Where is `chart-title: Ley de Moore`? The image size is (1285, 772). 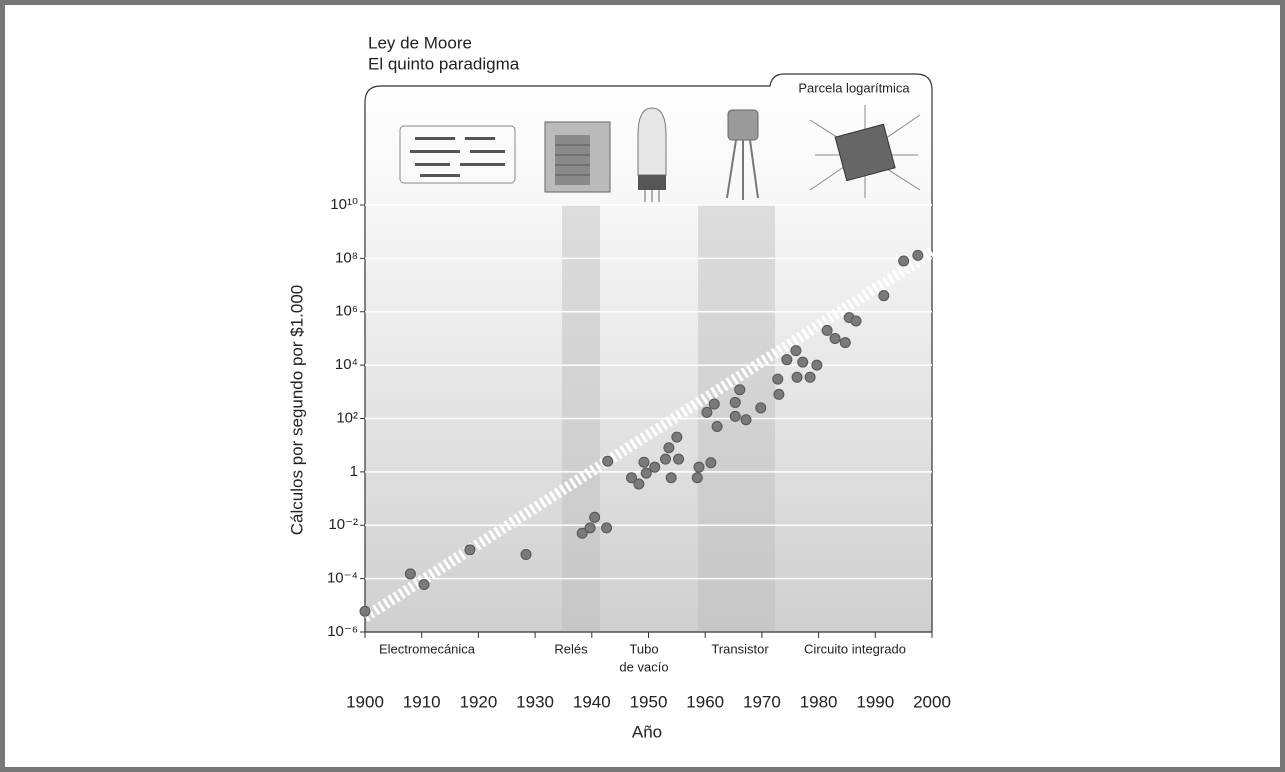 chart-title: Ley de Moore is located at coordinates (420, 42).